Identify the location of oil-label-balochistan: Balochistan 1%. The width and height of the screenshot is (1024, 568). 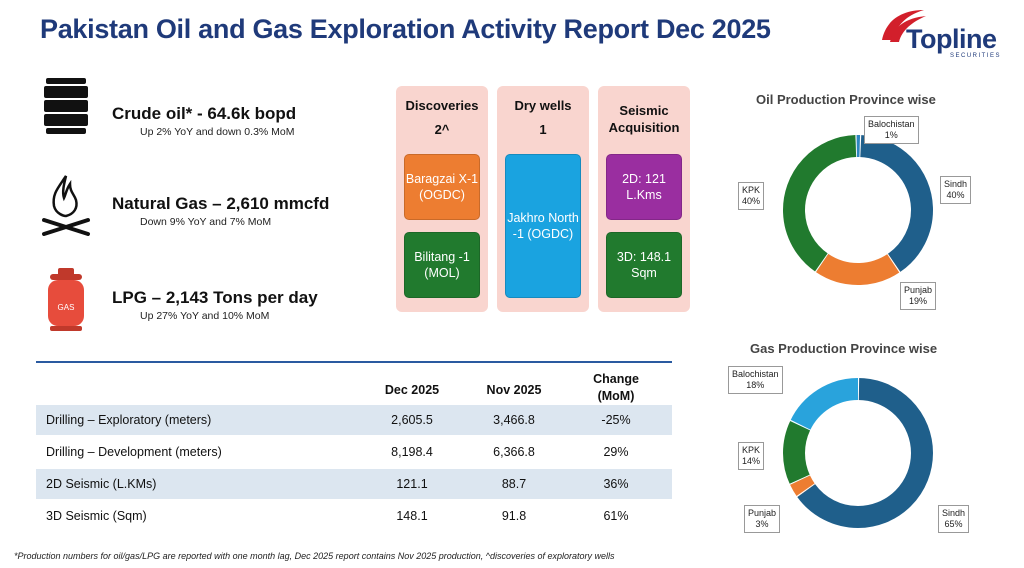
(891, 130).